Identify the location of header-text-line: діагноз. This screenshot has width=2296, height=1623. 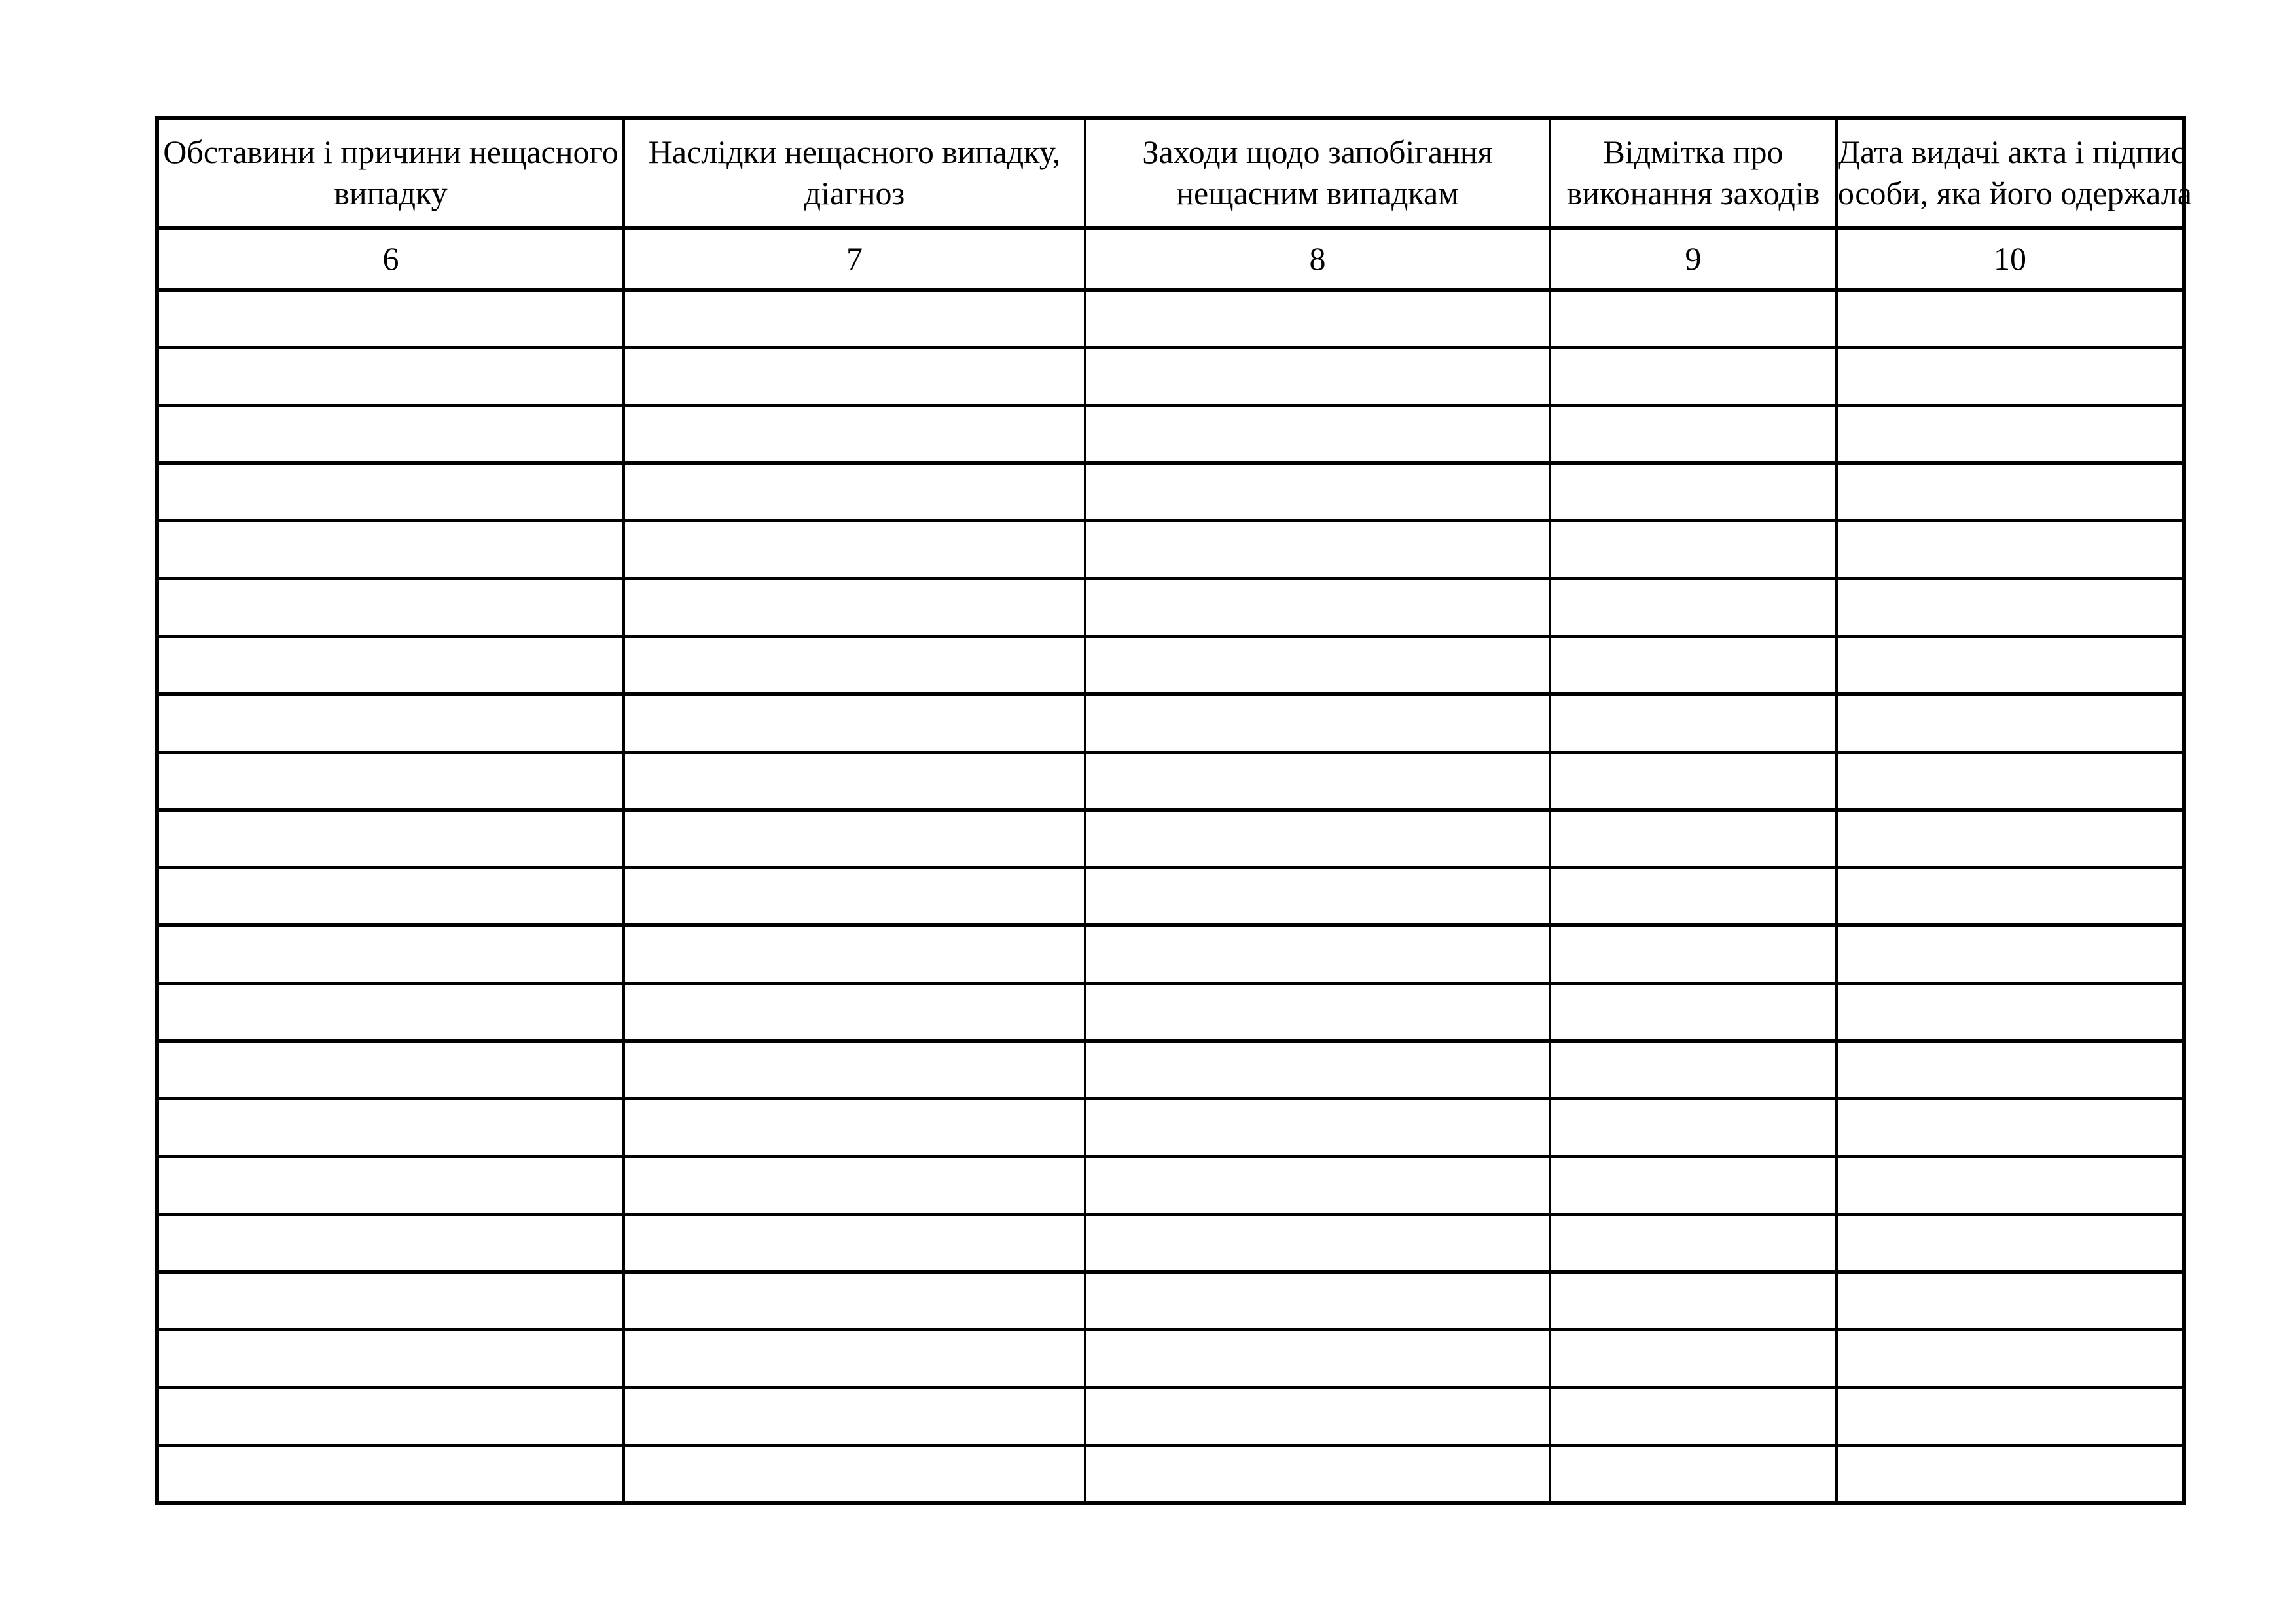
(854, 193).